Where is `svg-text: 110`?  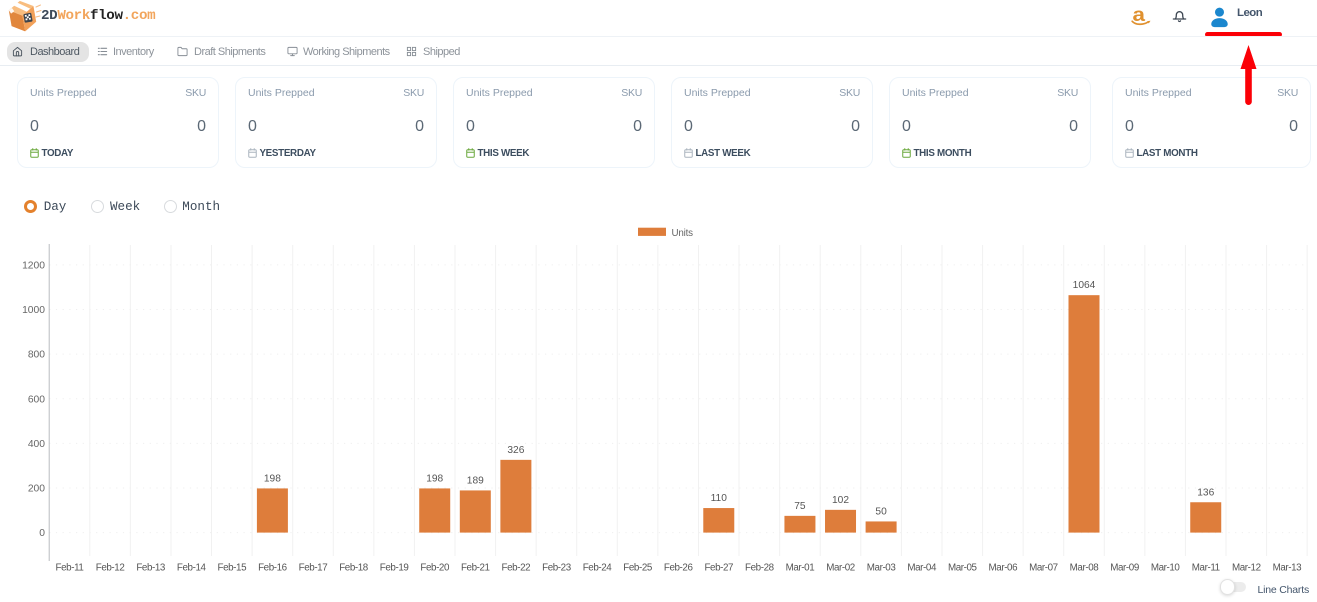
svg-text: 110 is located at coordinates (719, 498).